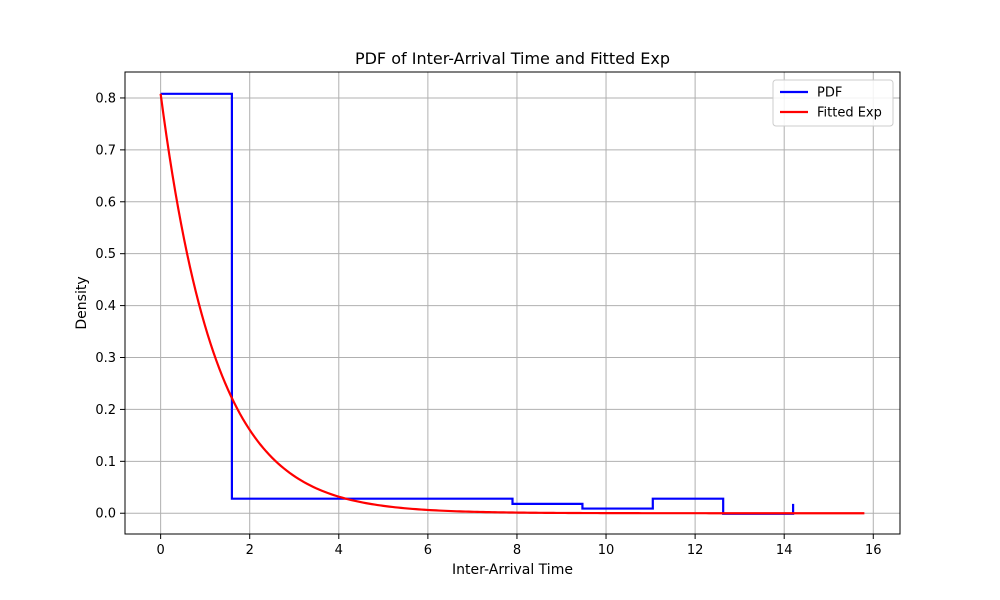  I want to click on x-tick-label: 14, so click(784, 550).